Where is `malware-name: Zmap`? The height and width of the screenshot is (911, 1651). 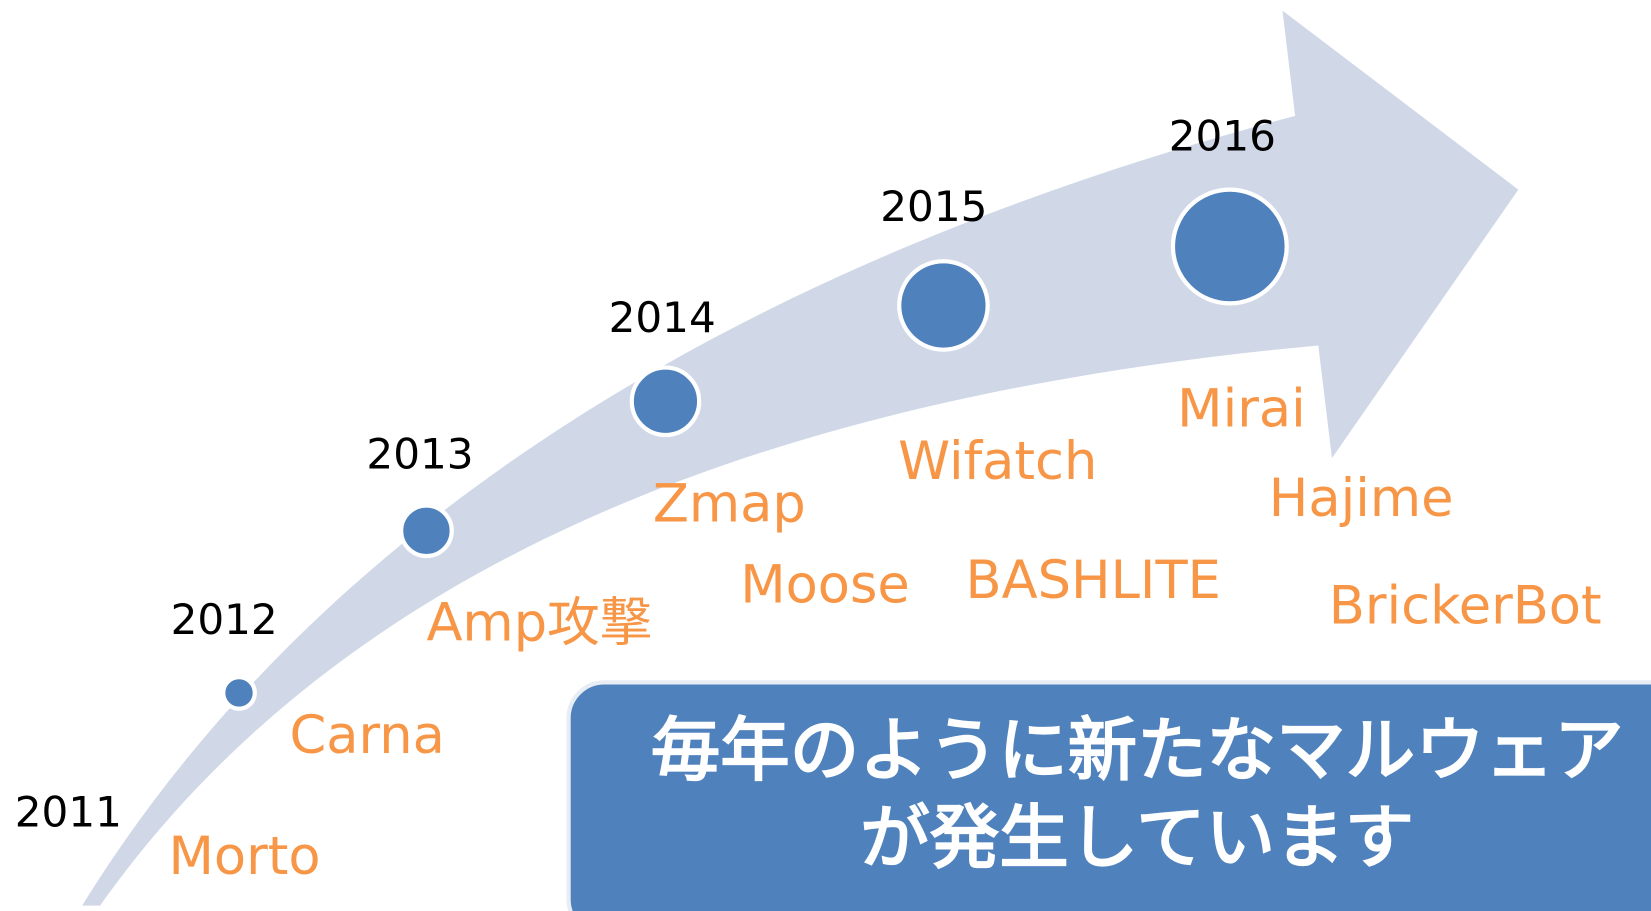 malware-name: Zmap is located at coordinates (729, 503).